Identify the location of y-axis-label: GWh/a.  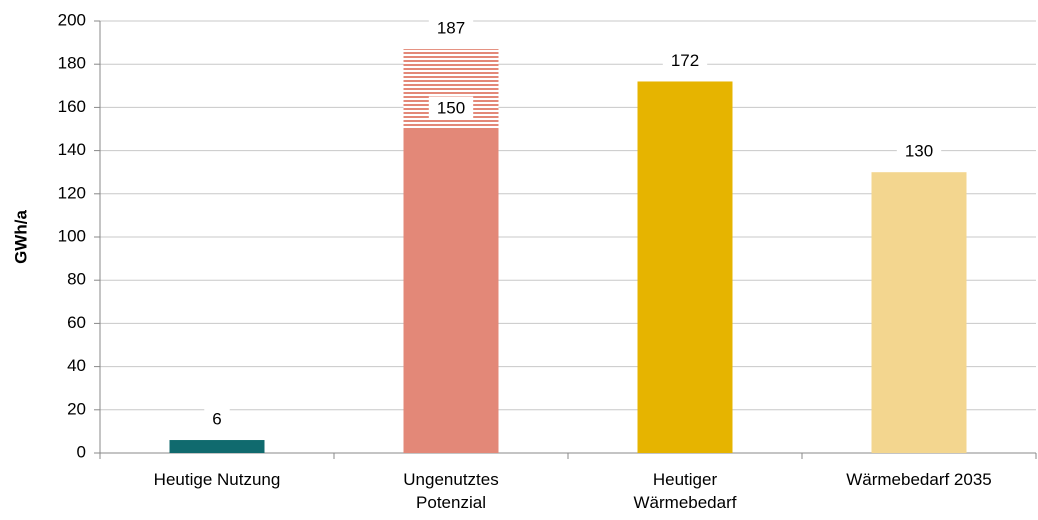
(20, 237).